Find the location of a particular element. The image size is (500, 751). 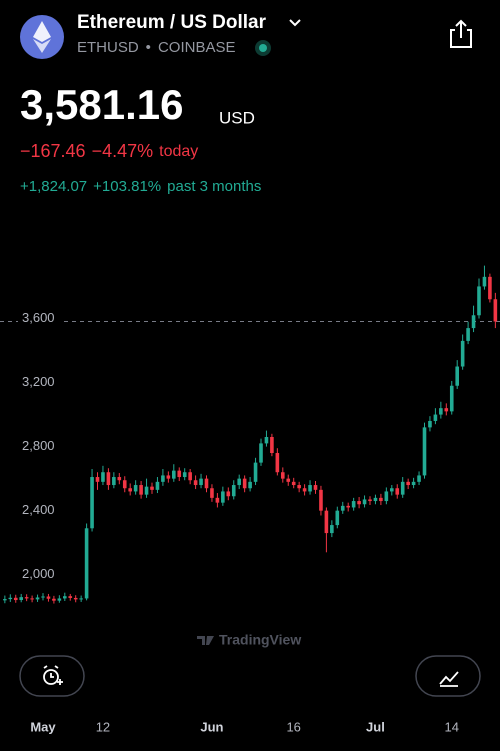

ticker: ETHUSD is located at coordinates (108, 47).